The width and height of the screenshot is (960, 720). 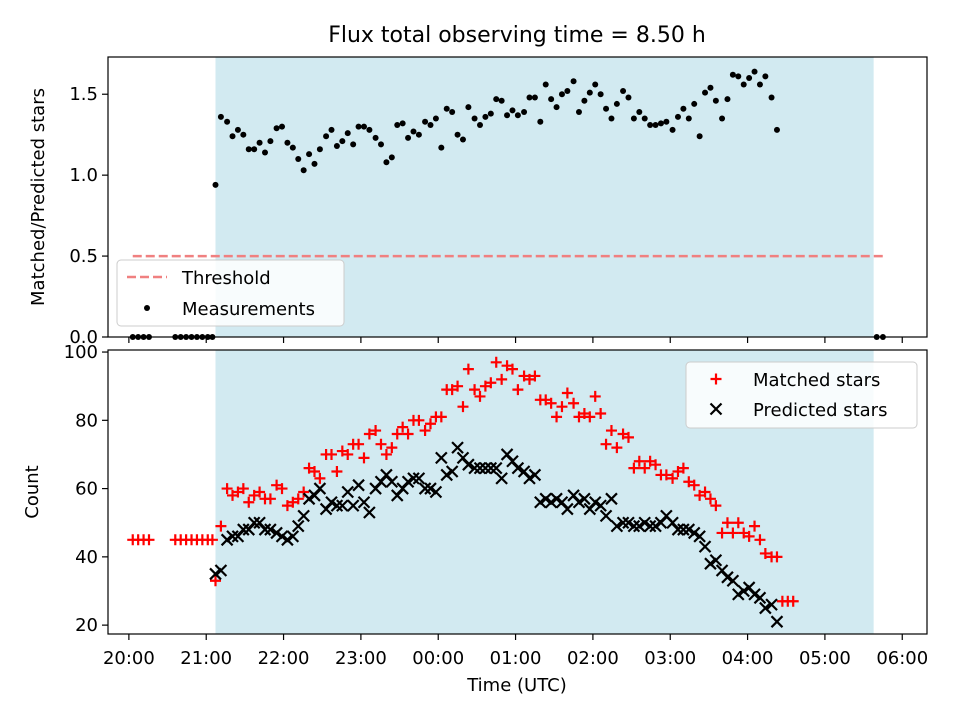 I want to click on legend-predicted-swatch, so click(x=716, y=409).